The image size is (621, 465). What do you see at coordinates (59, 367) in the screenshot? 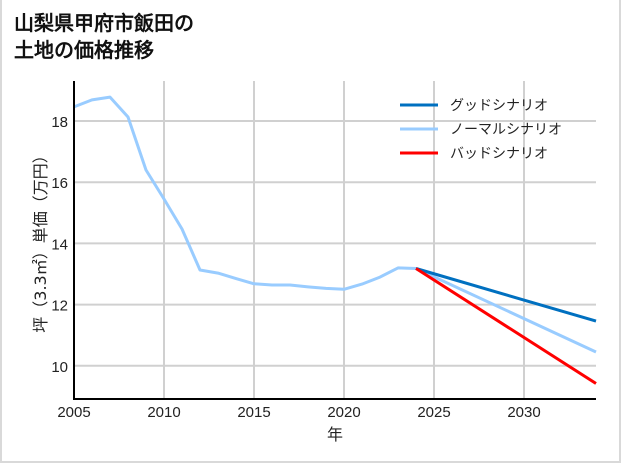
I see `y-tick-label: 10` at bounding box center [59, 367].